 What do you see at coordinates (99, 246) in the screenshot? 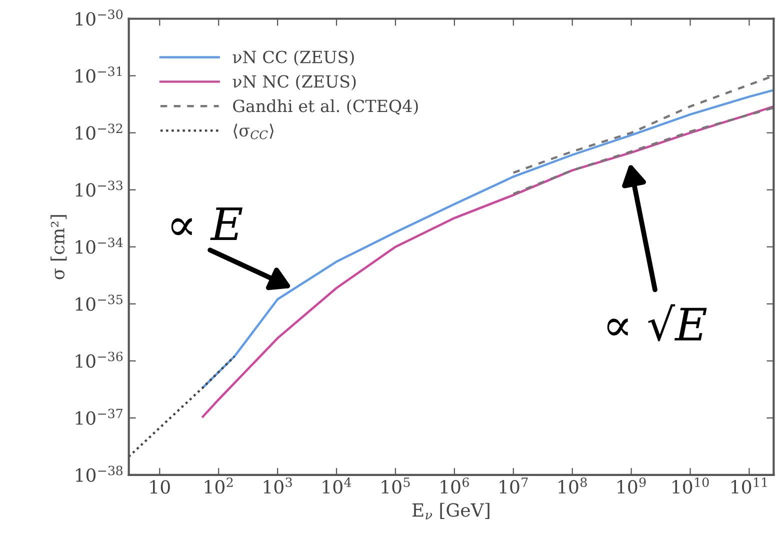
I see `y-tick-label: 10$^{−34}$` at bounding box center [99, 246].